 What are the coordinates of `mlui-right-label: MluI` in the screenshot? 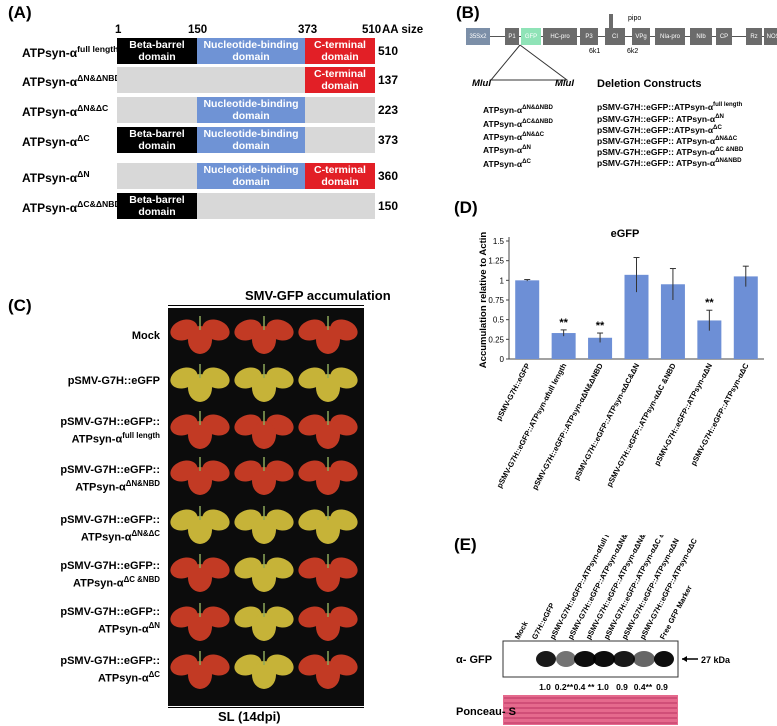 It's located at (564, 83).